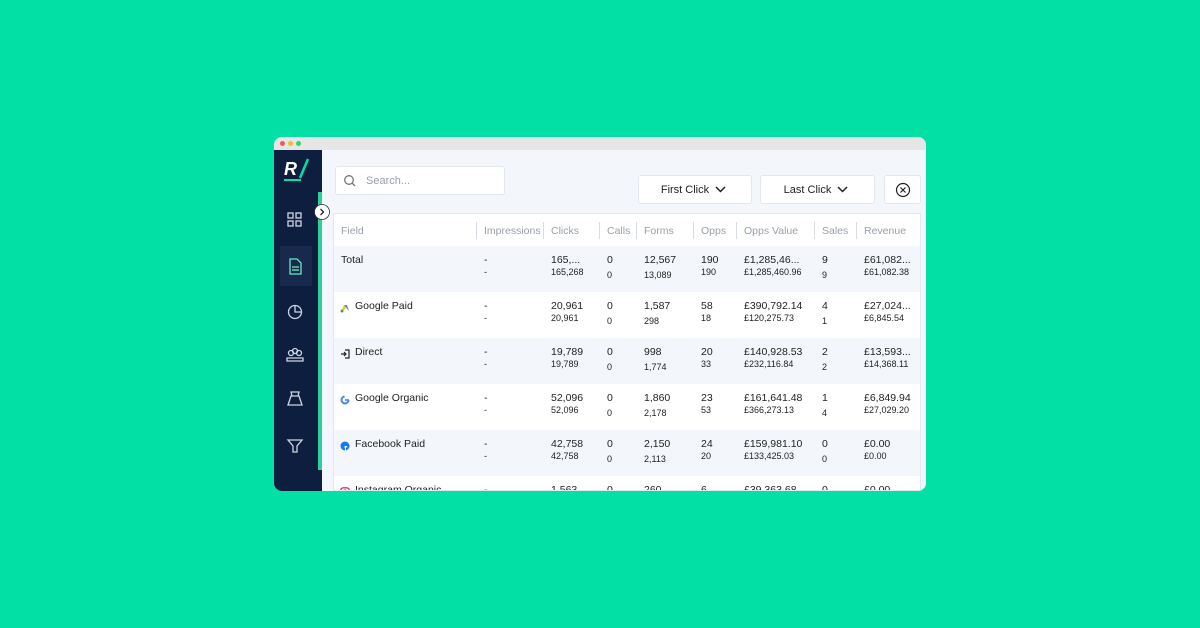 This screenshot has width=1200, height=628. Describe the element at coordinates (773, 398) in the screenshot. I see `cell-value: £161,641.48` at that location.